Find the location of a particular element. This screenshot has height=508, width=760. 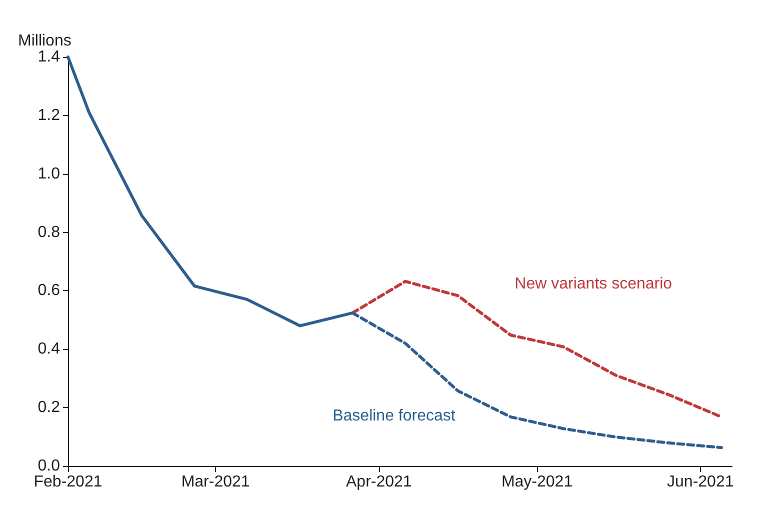

y-tick-label: 1.4 is located at coordinates (49, 57).